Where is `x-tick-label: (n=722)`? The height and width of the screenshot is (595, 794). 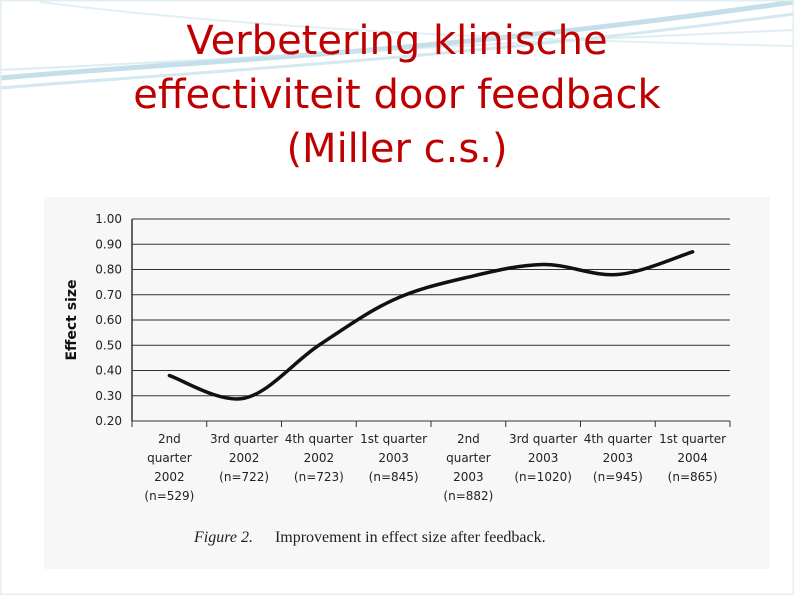 x-tick-label: (n=722) is located at coordinates (244, 477).